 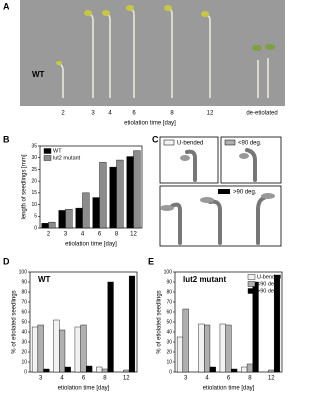 I want to click on cotyledon-drawings, so click(x=217, y=182).